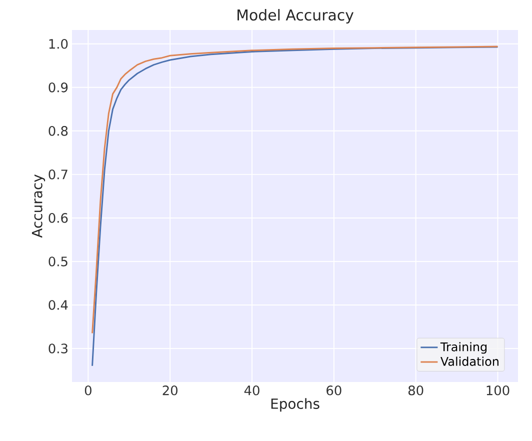  What do you see at coordinates (58, 218) in the screenshot?
I see `y-tick-label: 0.6` at bounding box center [58, 218].